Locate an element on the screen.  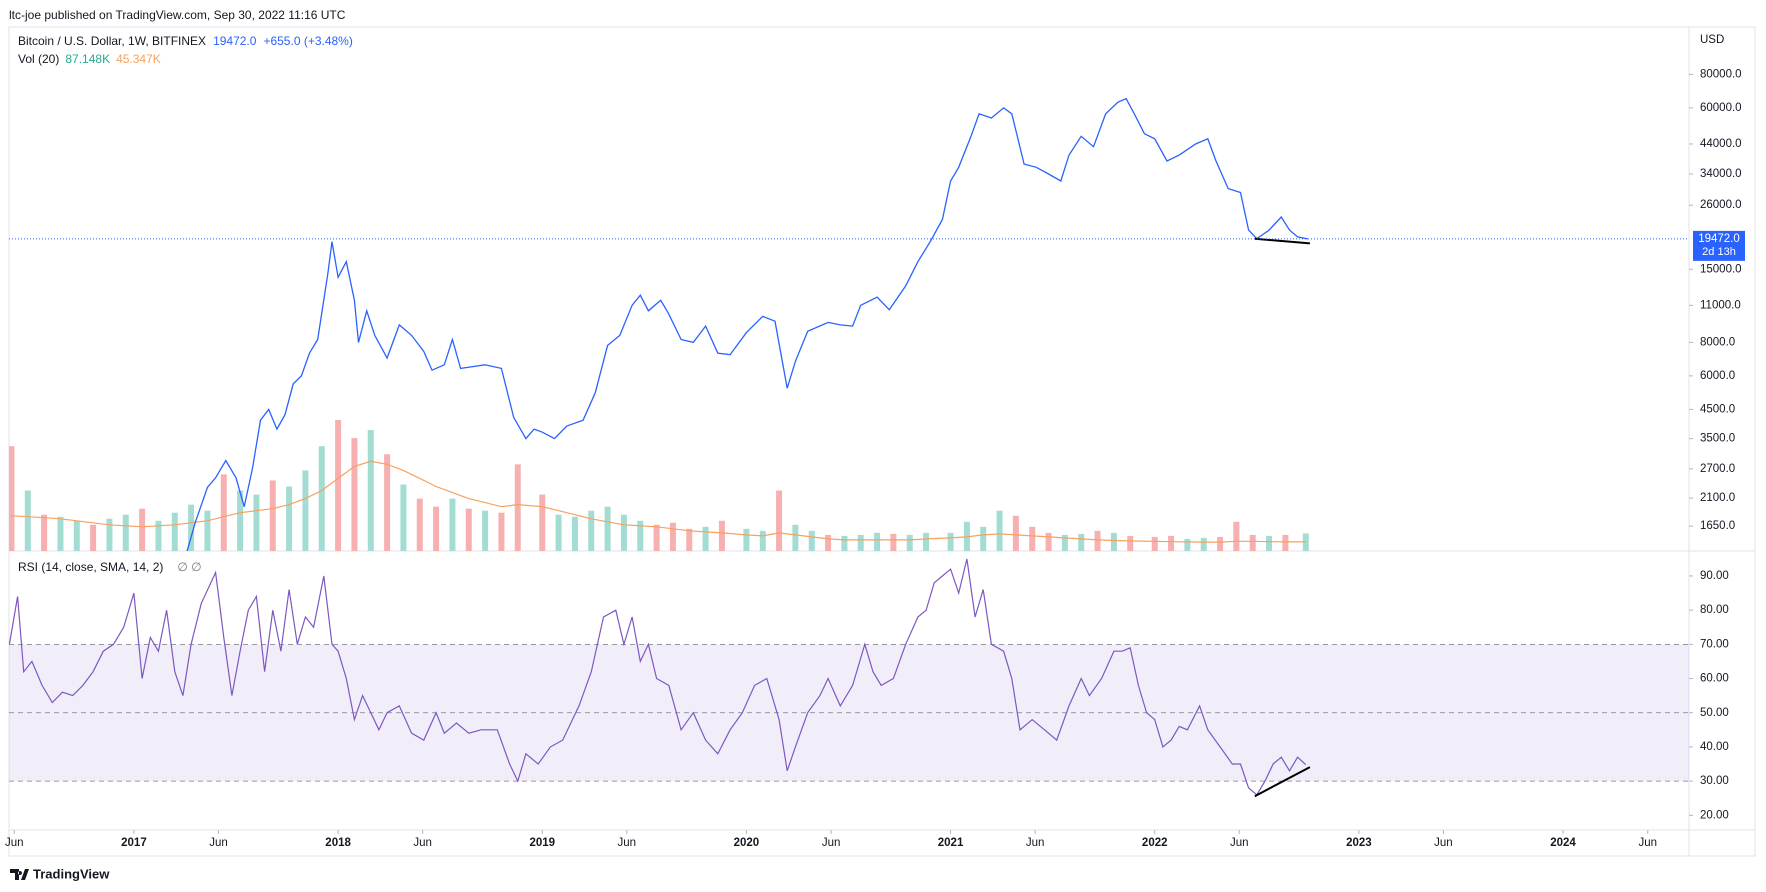
rsi-legend: RSI (14, close, SMA, 14, 2) ∅ ∅ is located at coordinates (110, 567).